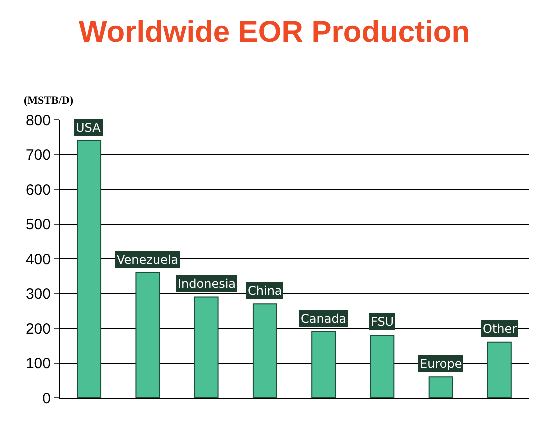 The image size is (549, 423). Describe the element at coordinates (38, 190) in the screenshot. I see `y-tick-label: 600` at that location.